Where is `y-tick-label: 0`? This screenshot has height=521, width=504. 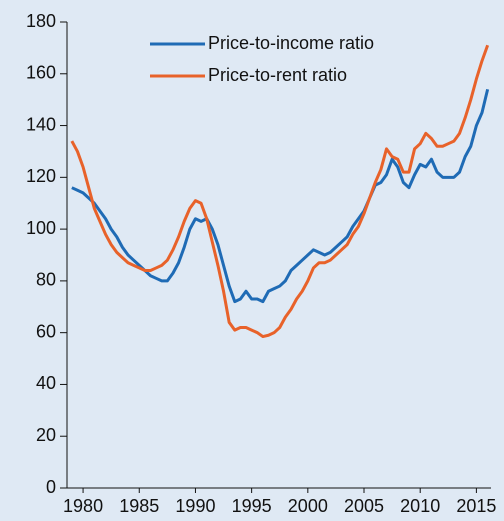 y-tick-label: 0 is located at coordinates (51, 487).